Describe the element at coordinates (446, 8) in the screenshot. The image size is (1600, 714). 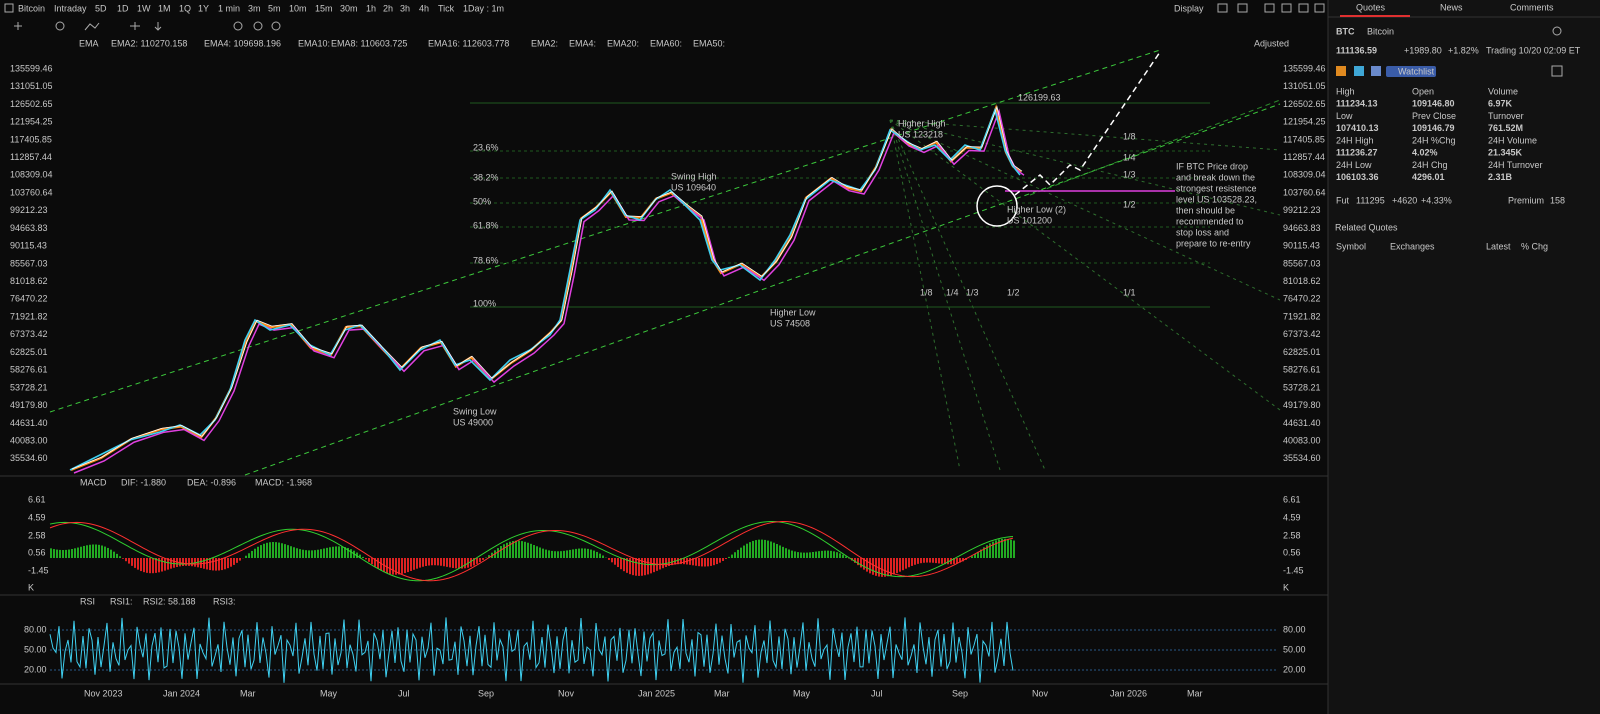
I see `interval-tab: Tick` at that location.